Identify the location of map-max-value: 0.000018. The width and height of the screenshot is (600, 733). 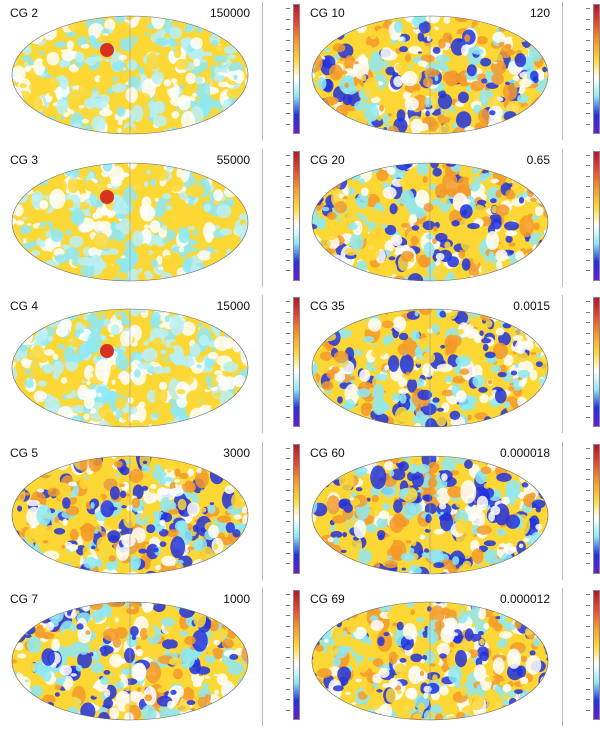
(524, 452).